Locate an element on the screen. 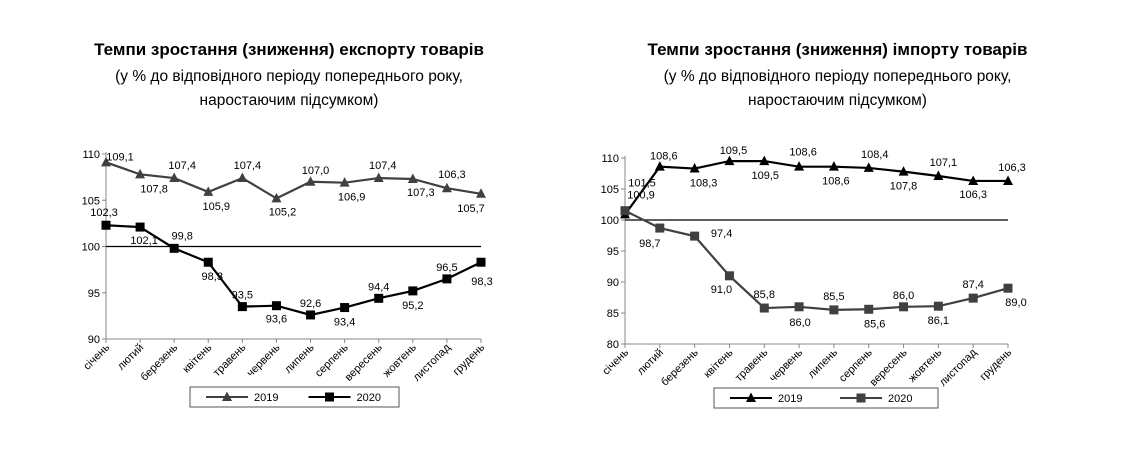 Image resolution: width=1137 pixels, height=450 pixels. series-2020-data-label: 102,3 is located at coordinates (104, 213).